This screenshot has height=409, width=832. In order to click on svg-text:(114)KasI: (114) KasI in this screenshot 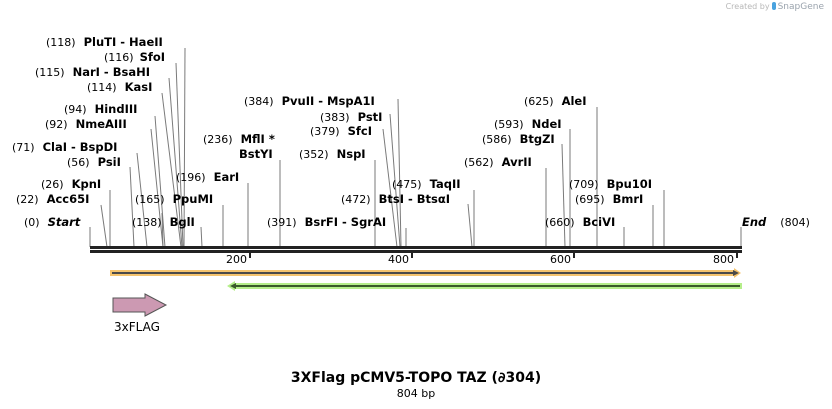, I will do `click(119, 87)`.